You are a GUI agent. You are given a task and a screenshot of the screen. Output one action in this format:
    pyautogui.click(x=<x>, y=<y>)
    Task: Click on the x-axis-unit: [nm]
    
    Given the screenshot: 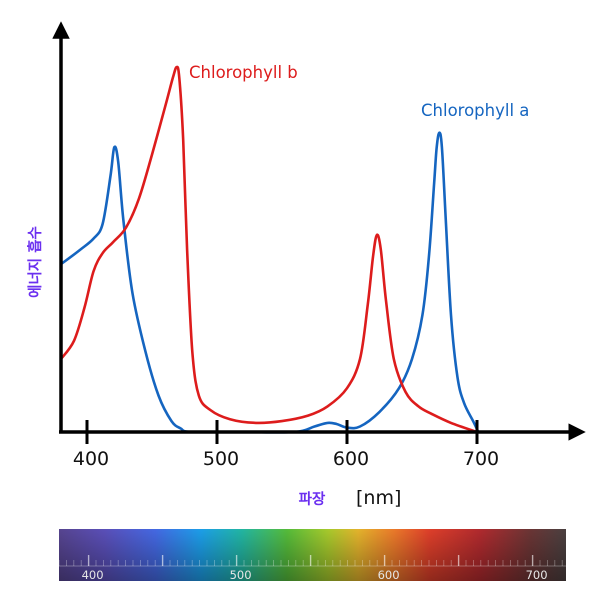 What is the action you would take?
    pyautogui.click(x=378, y=498)
    